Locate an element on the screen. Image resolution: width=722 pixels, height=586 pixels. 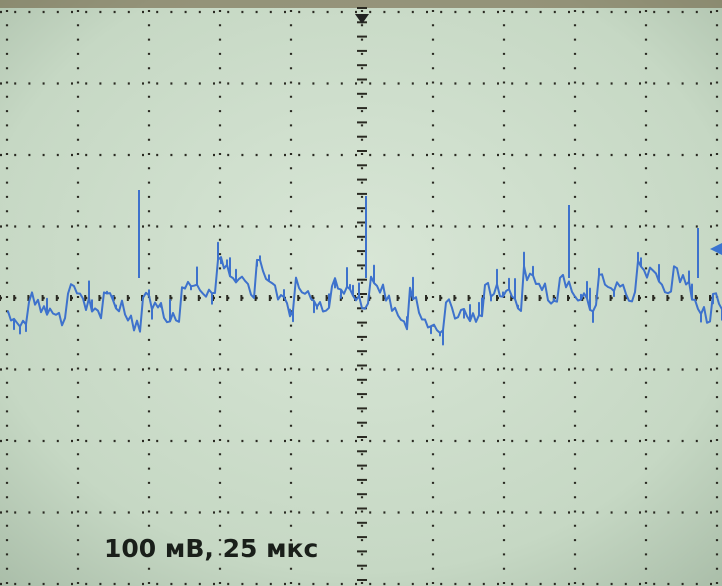
level-marker is located at coordinates (716, 249).